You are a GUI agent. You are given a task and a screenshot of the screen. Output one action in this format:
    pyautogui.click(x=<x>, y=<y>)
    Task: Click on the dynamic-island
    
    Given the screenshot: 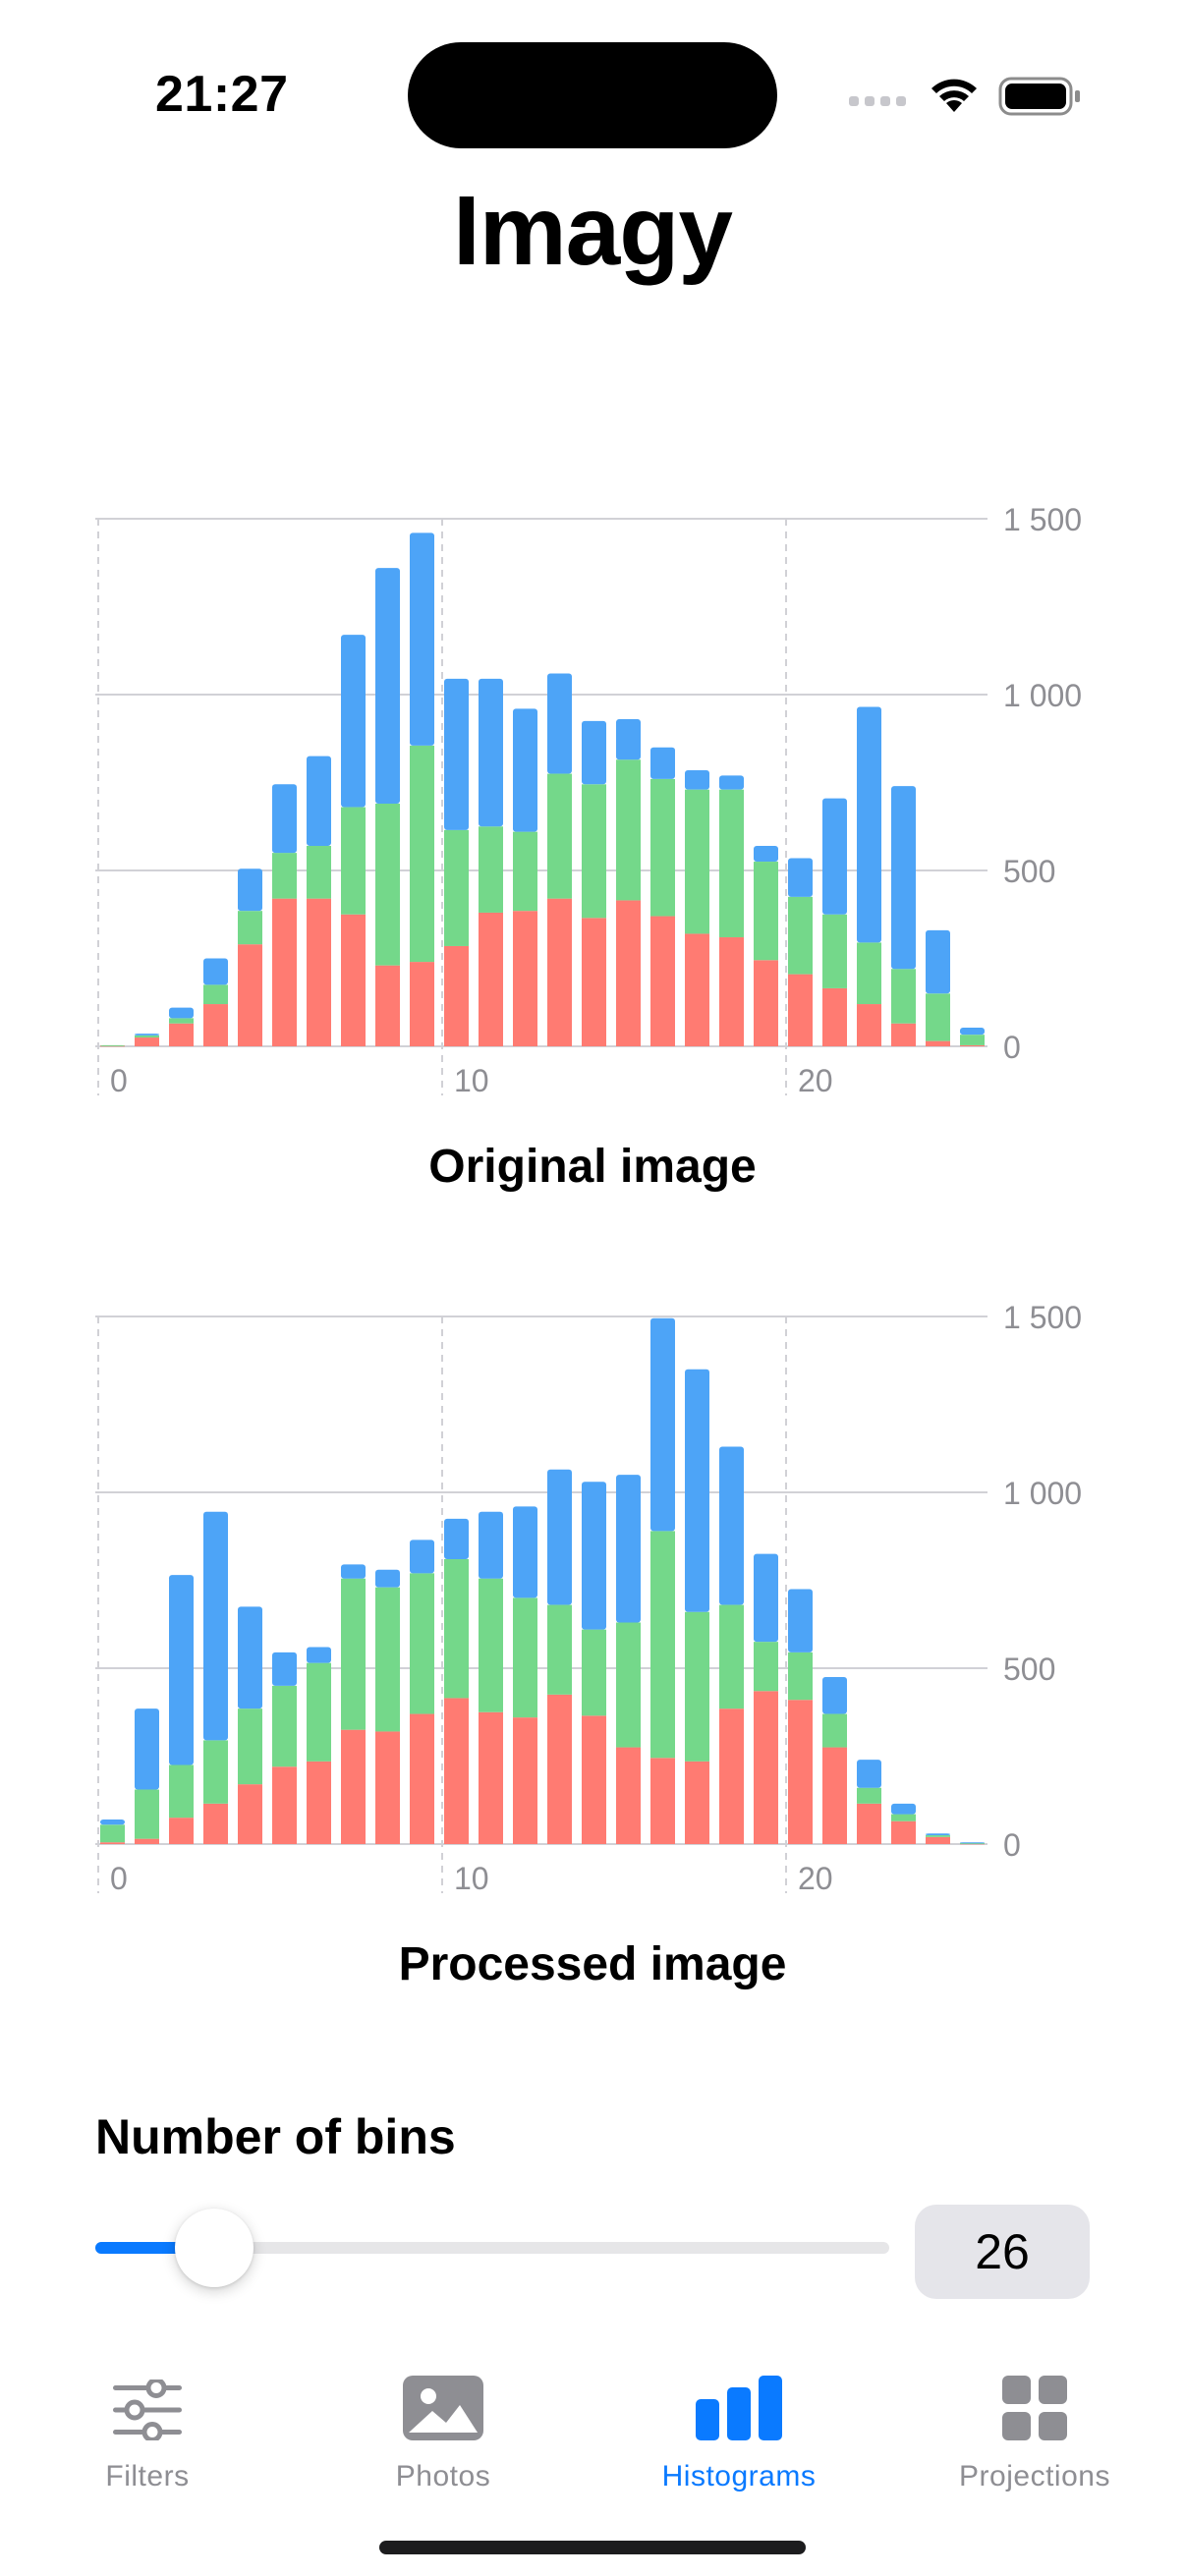 What is the action you would take?
    pyautogui.click(x=592, y=95)
    